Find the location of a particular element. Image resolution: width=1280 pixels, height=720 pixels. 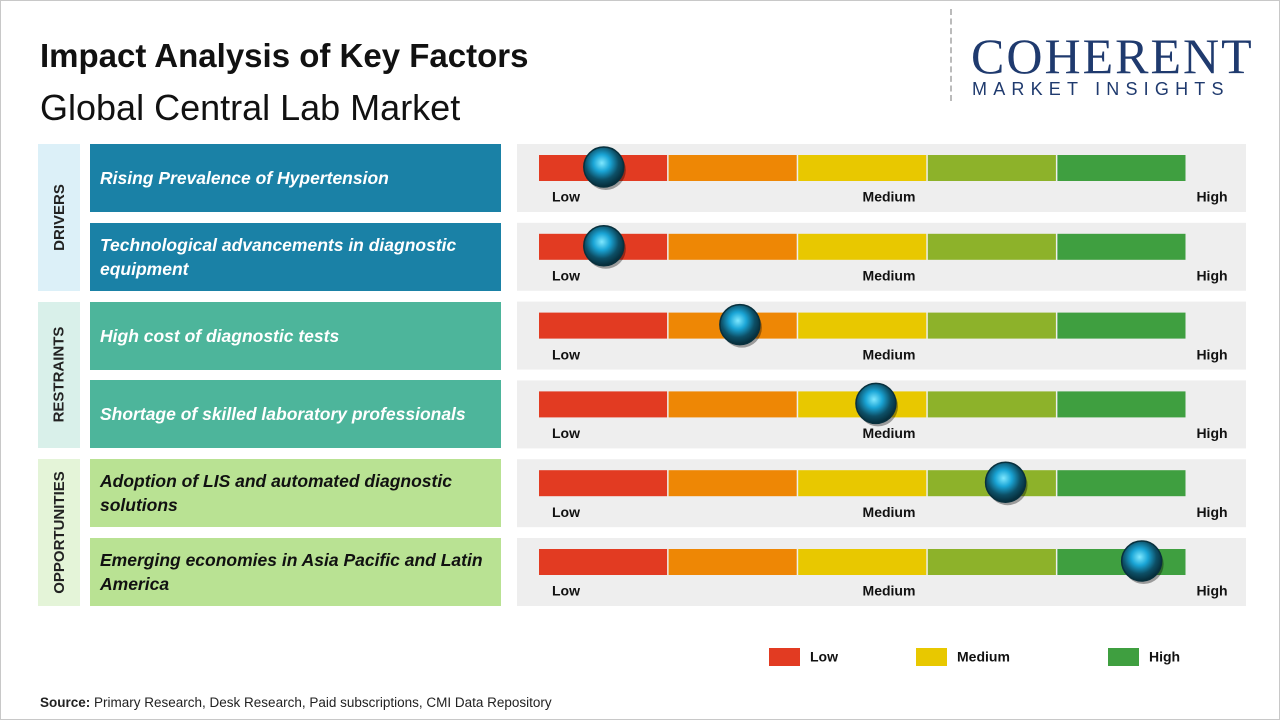

group-label: RESTRAINTS is located at coordinates (59, 375).